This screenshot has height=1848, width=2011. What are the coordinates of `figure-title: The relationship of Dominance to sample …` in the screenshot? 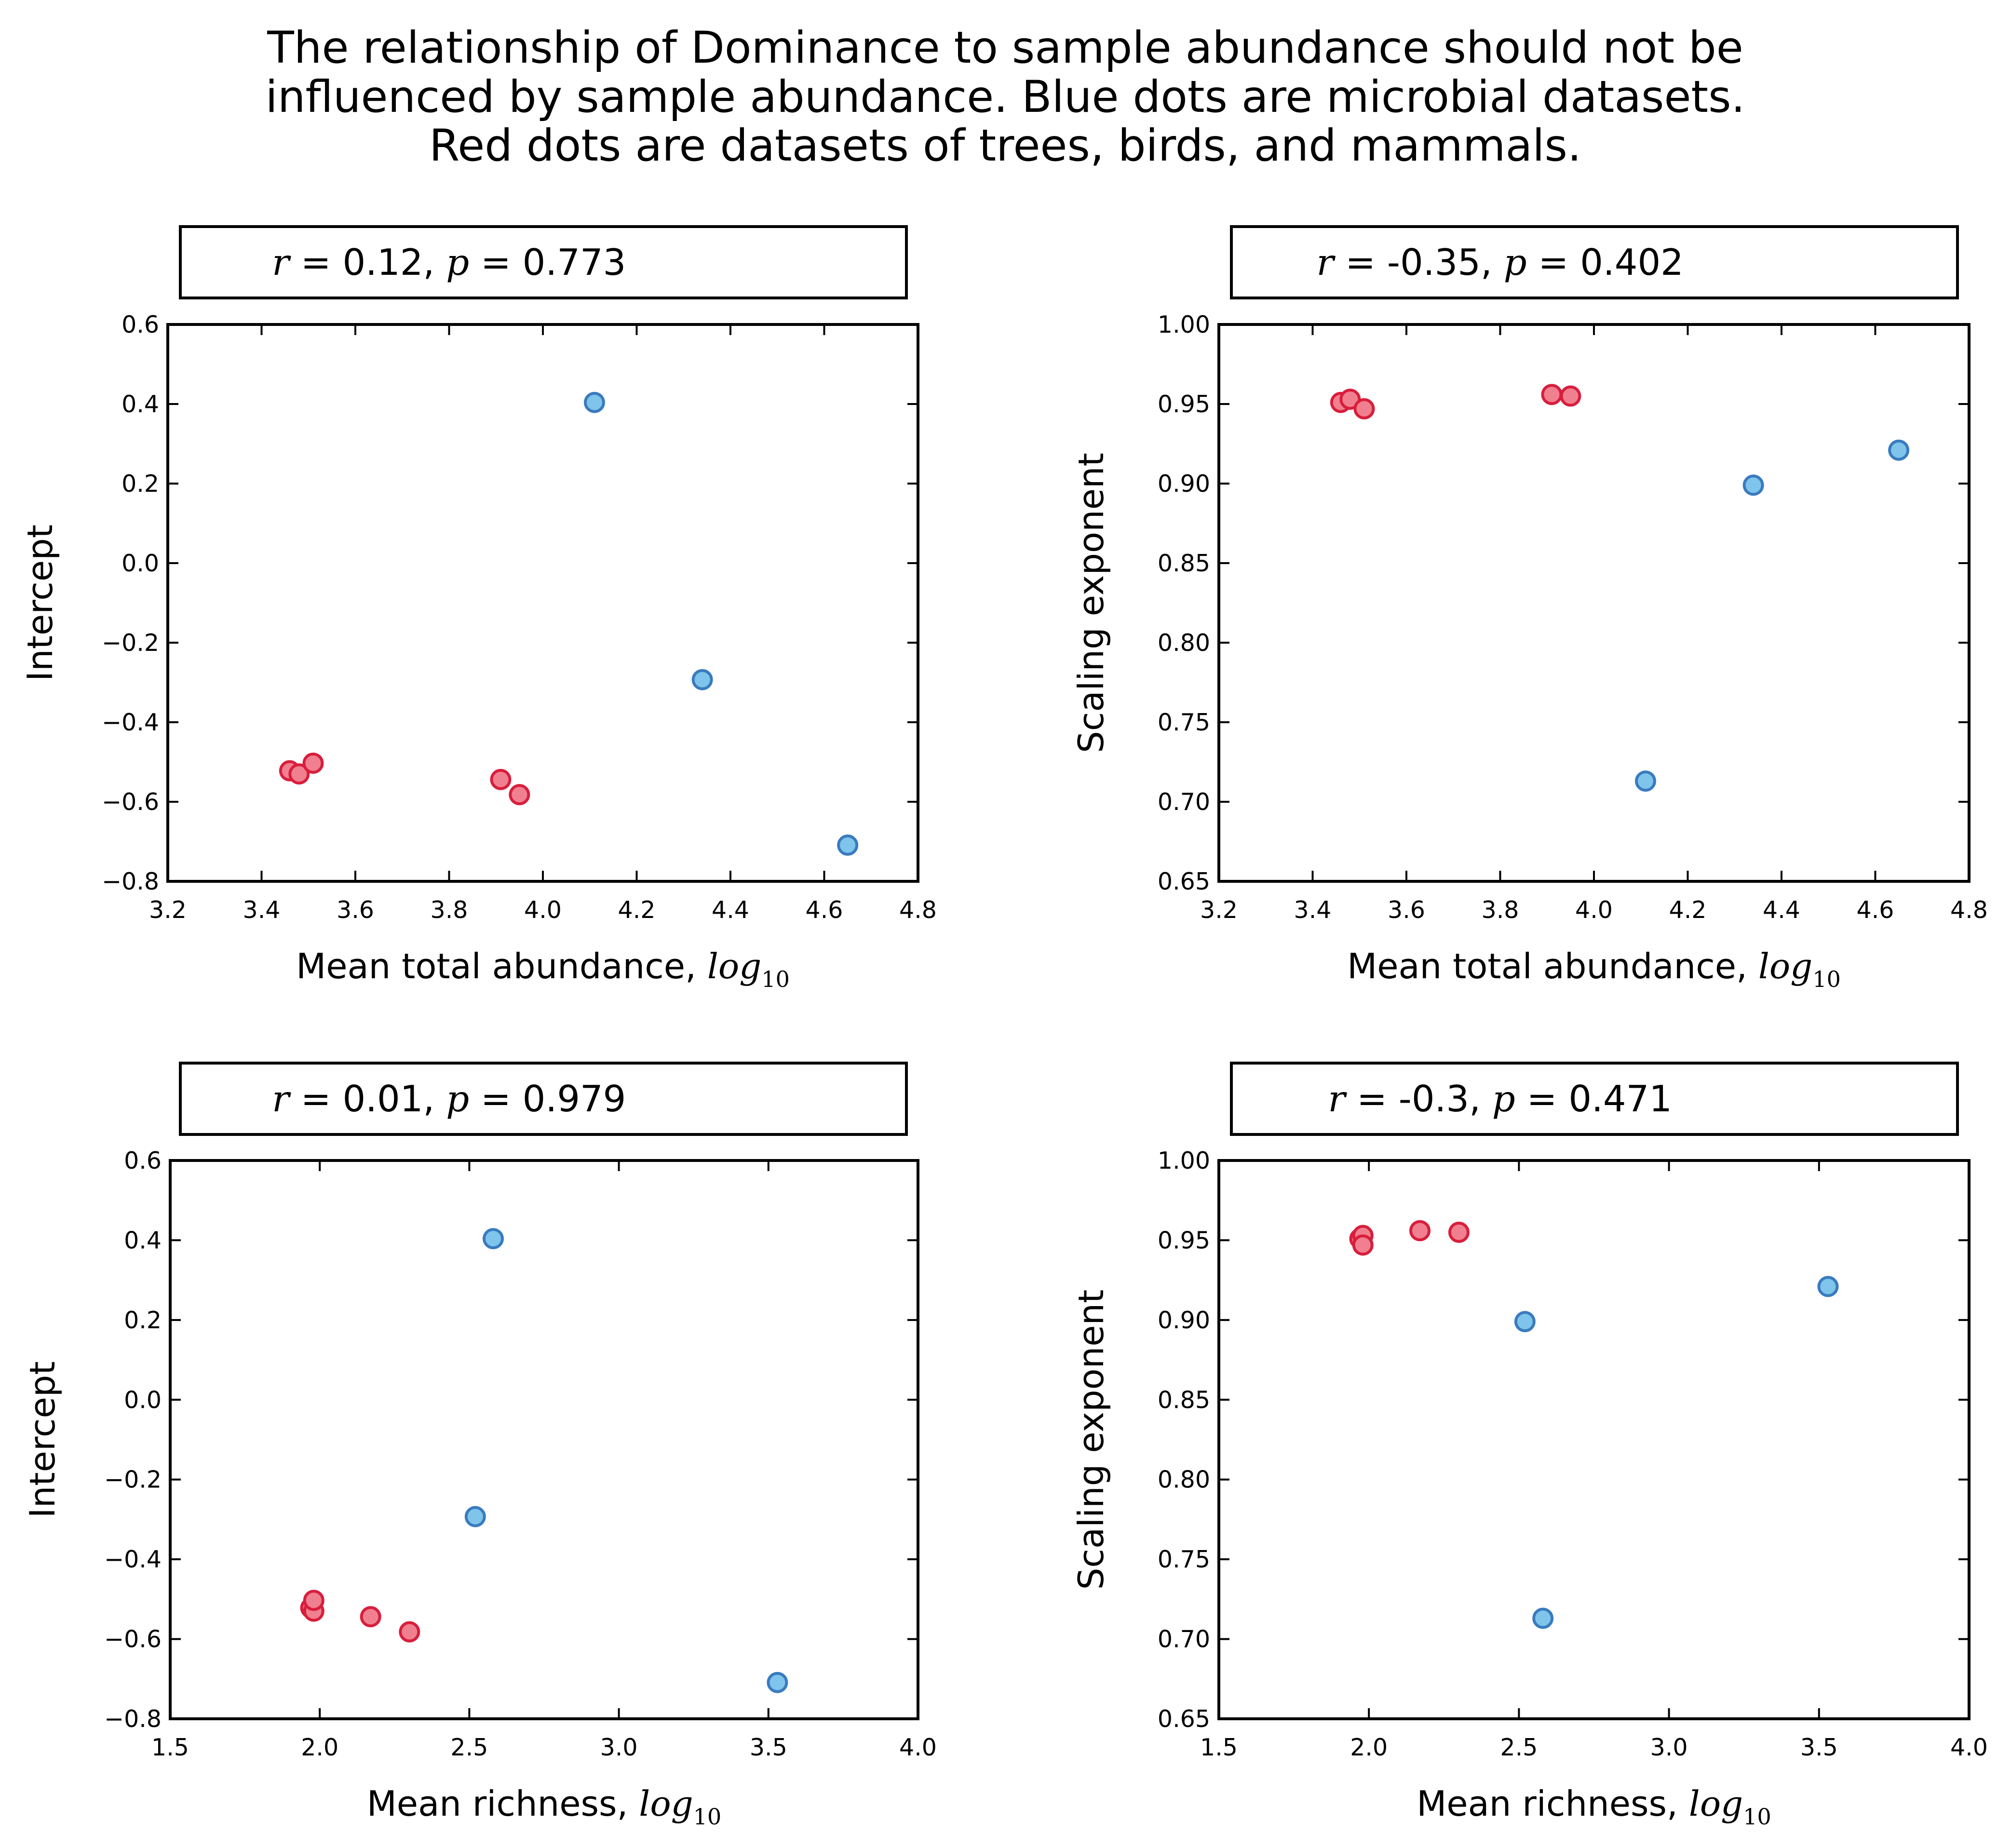 It's located at (1005, 97).